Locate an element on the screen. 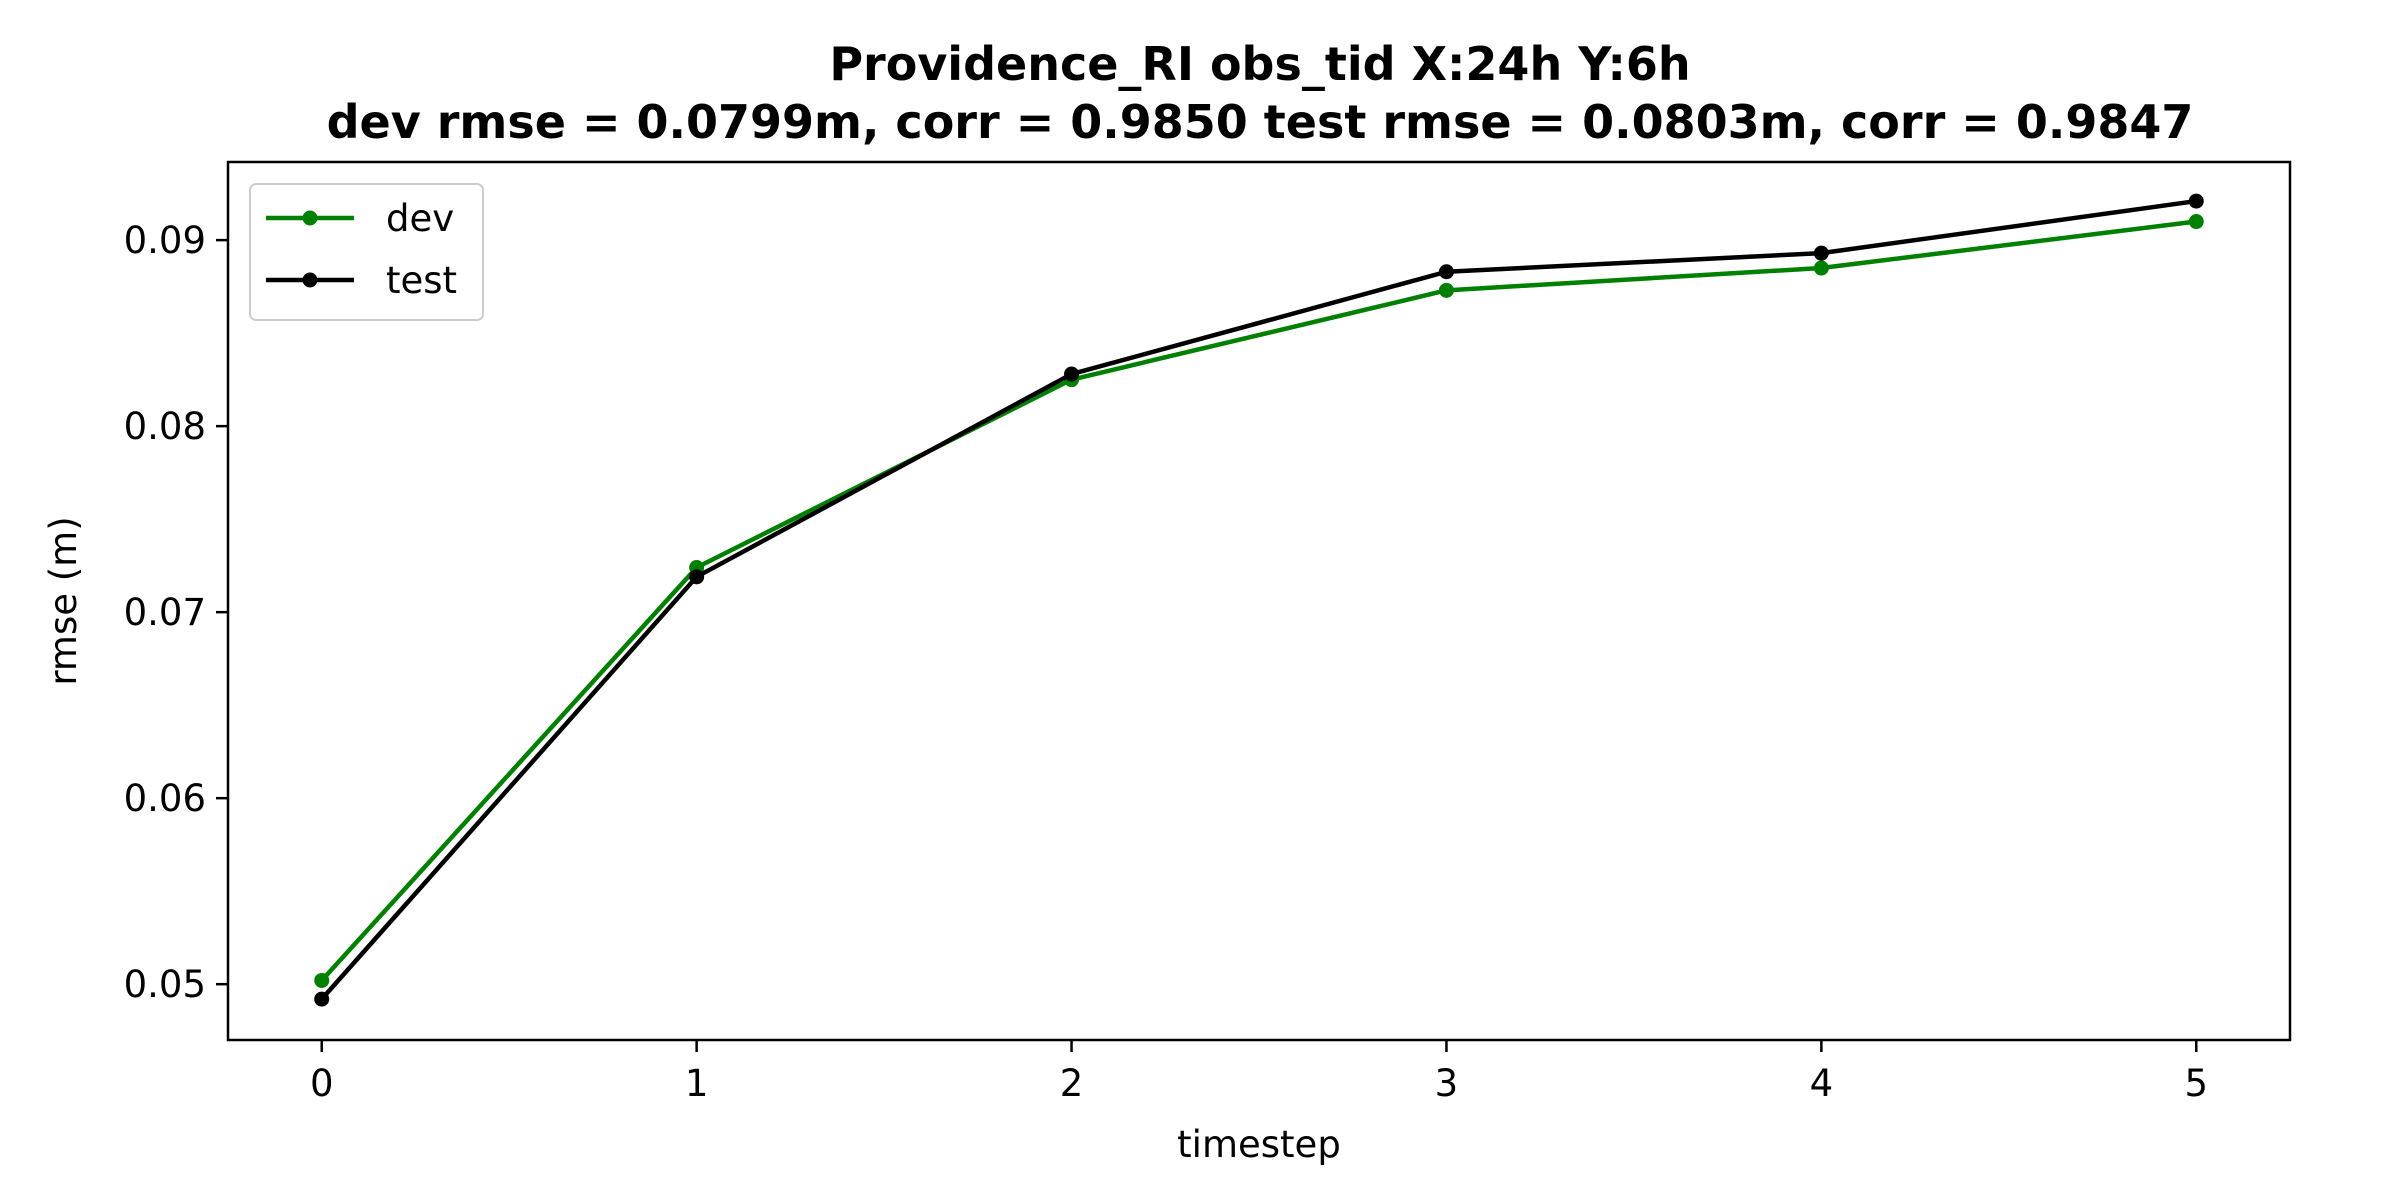  legend-test-label: test is located at coordinates (421, 280).